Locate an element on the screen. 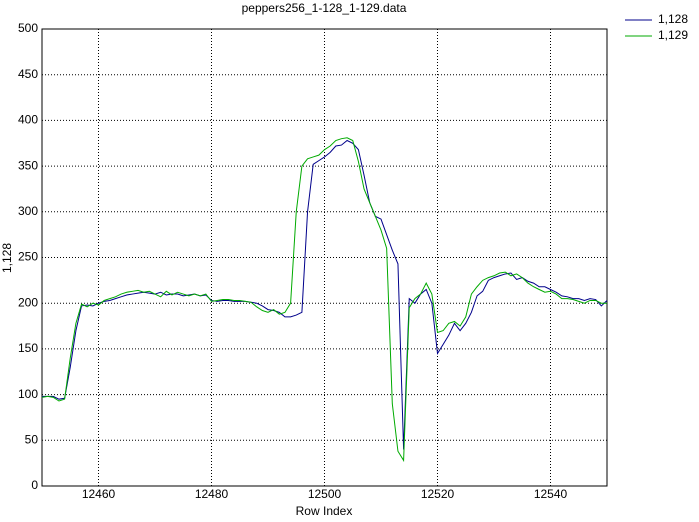 This screenshot has height=522, width=699. x-tick-label: 12460 is located at coordinates (99, 494).